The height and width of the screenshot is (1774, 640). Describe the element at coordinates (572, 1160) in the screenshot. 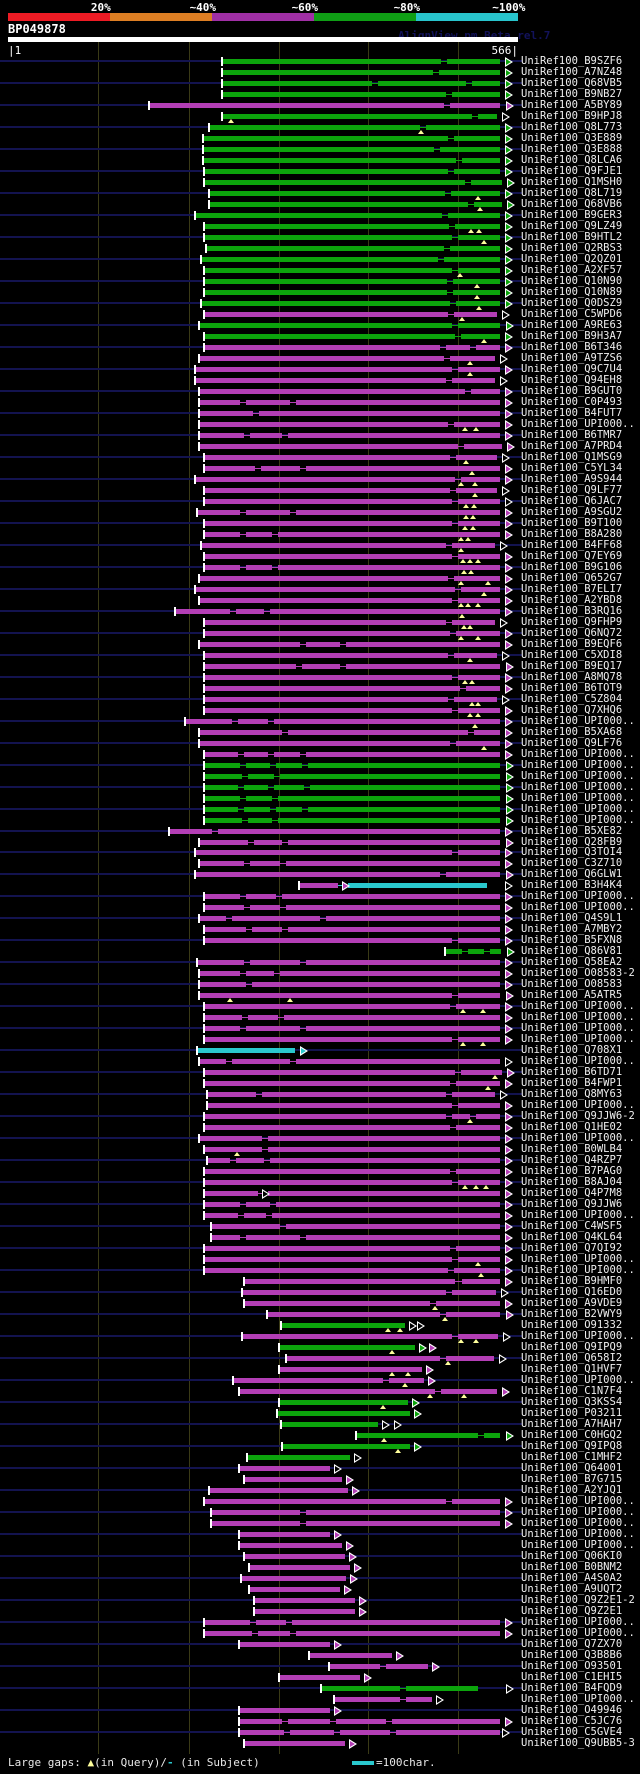

I see `hit-label: UniRef100_Q4RZP7` at that location.